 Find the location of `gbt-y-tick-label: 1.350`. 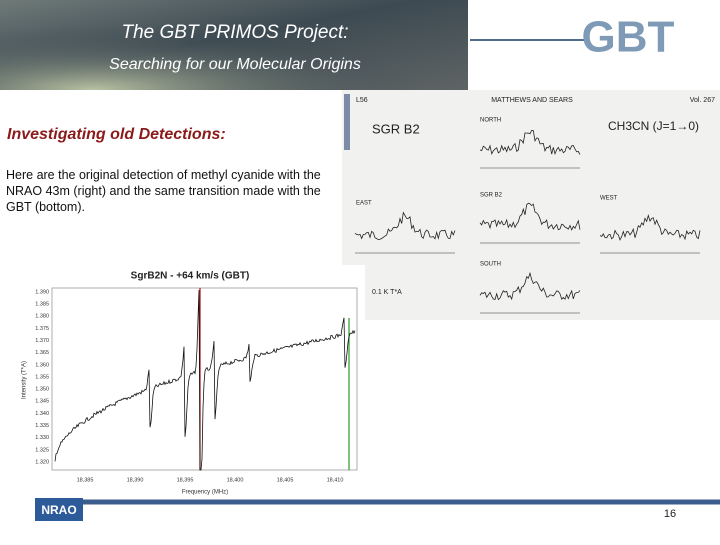

gbt-y-tick-label: 1.350 is located at coordinates (42, 390).